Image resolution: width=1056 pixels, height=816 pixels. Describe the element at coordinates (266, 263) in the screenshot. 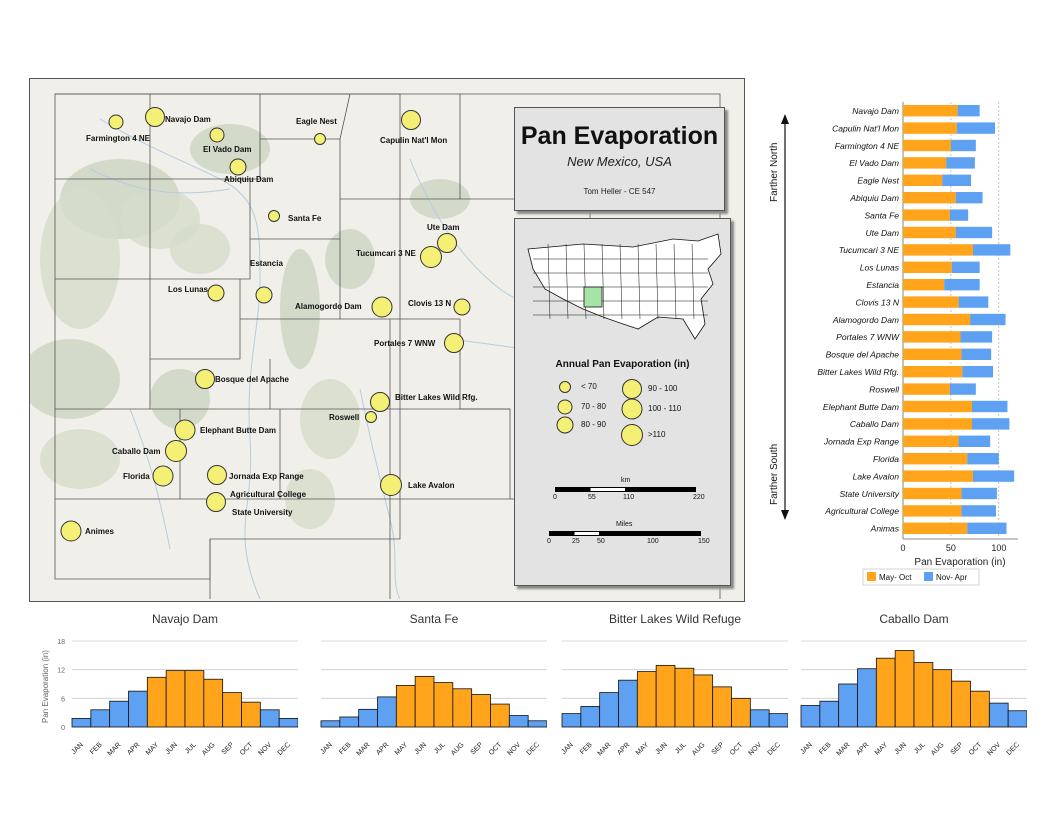

I see `station-label-estancia: Estancia` at that location.